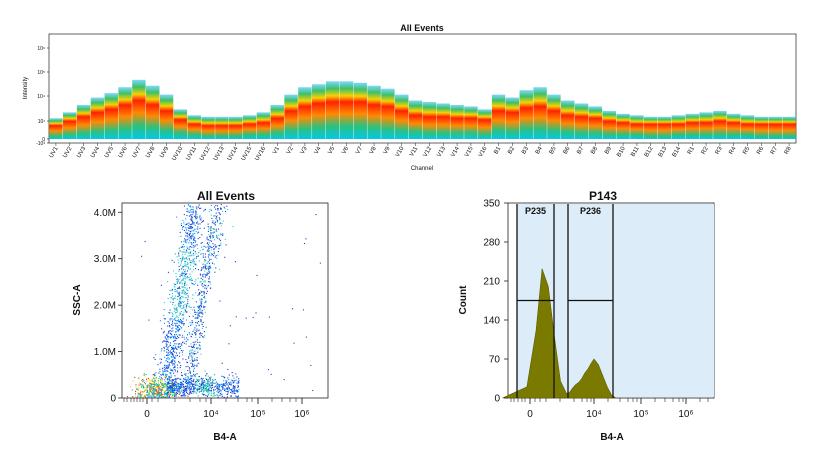 This screenshot has height=451, width=826. Describe the element at coordinates (373, 150) in the screenshot. I see `spectrum-x-tick-label: V8` at that location.